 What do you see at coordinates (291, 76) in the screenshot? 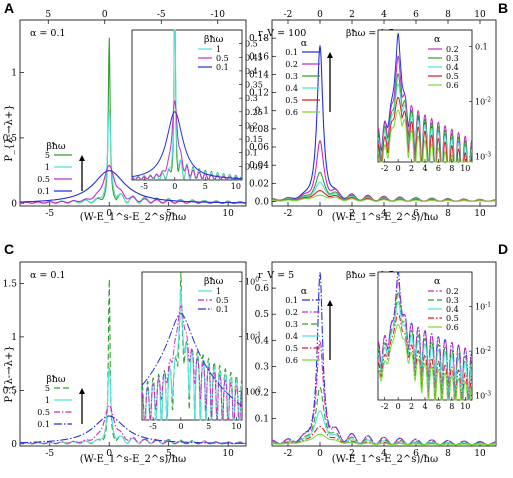
I see `legend-label-0.3: 0.3` at bounding box center [291, 76].